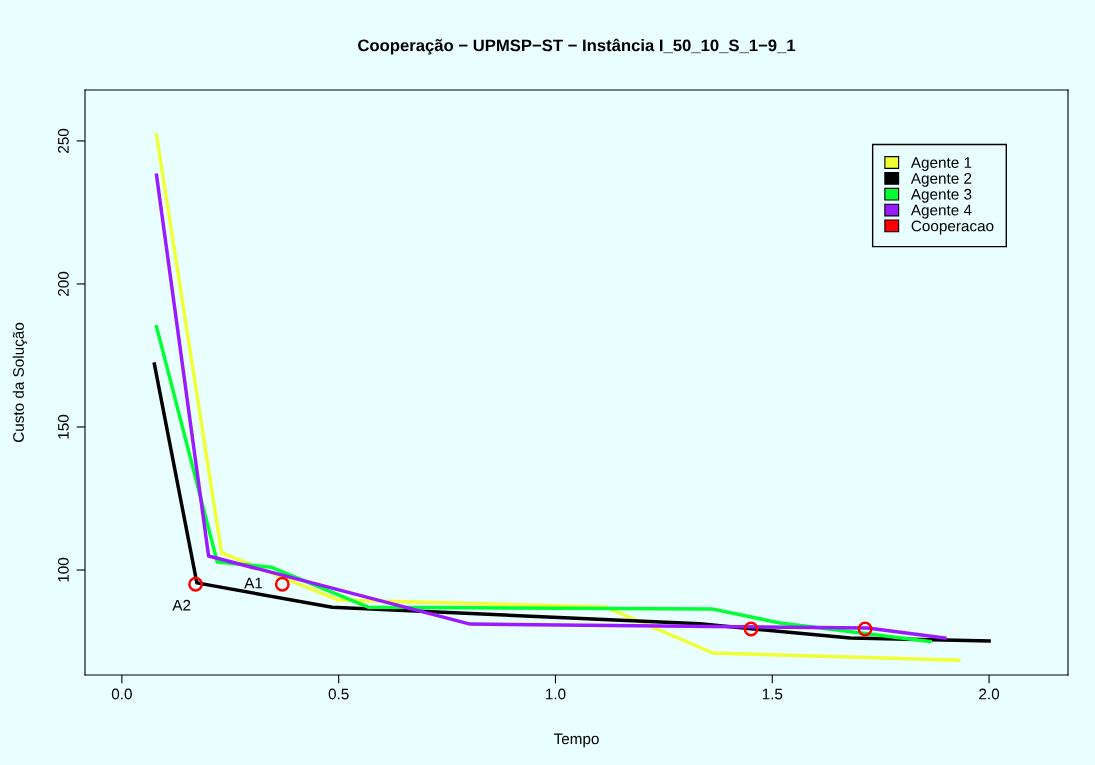  I want to click on legend-label: Agente 1, so click(941, 164).